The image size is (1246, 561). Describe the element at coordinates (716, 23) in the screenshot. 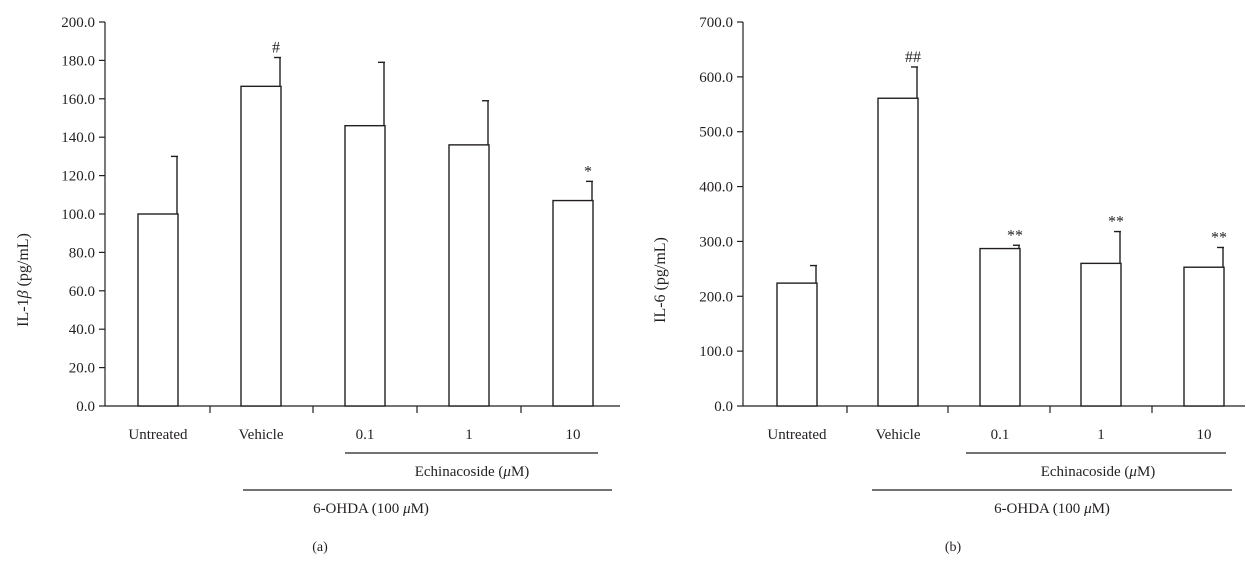

I see `y-tick-label: 700.0` at that location.